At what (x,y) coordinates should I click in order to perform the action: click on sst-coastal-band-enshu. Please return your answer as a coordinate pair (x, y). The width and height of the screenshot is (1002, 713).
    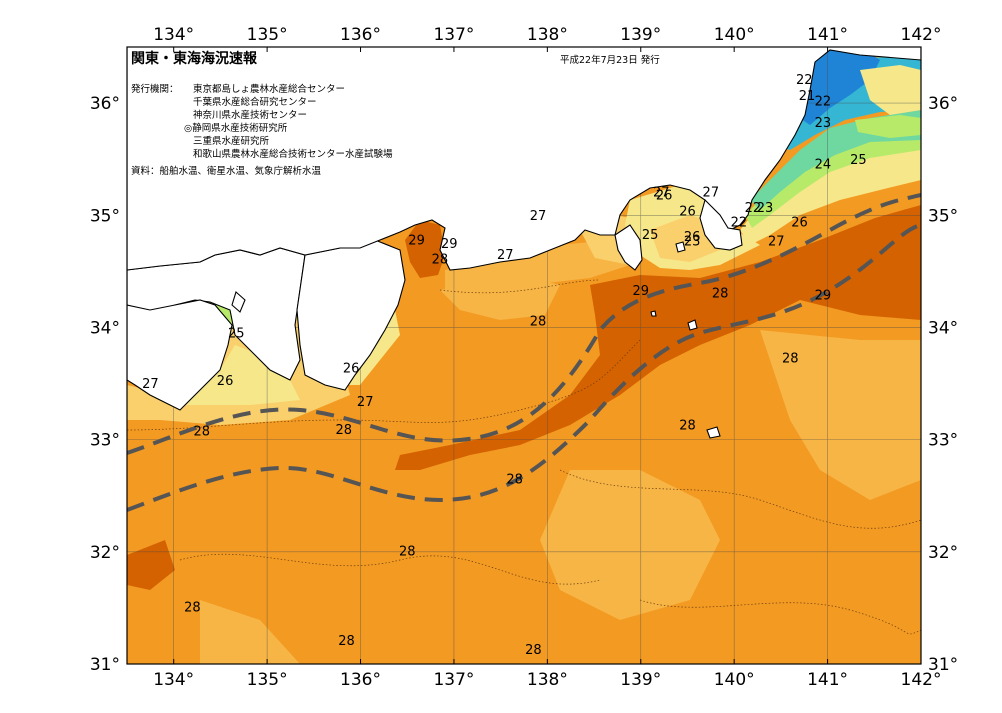
    Looking at the image, I should click on (537, 265).